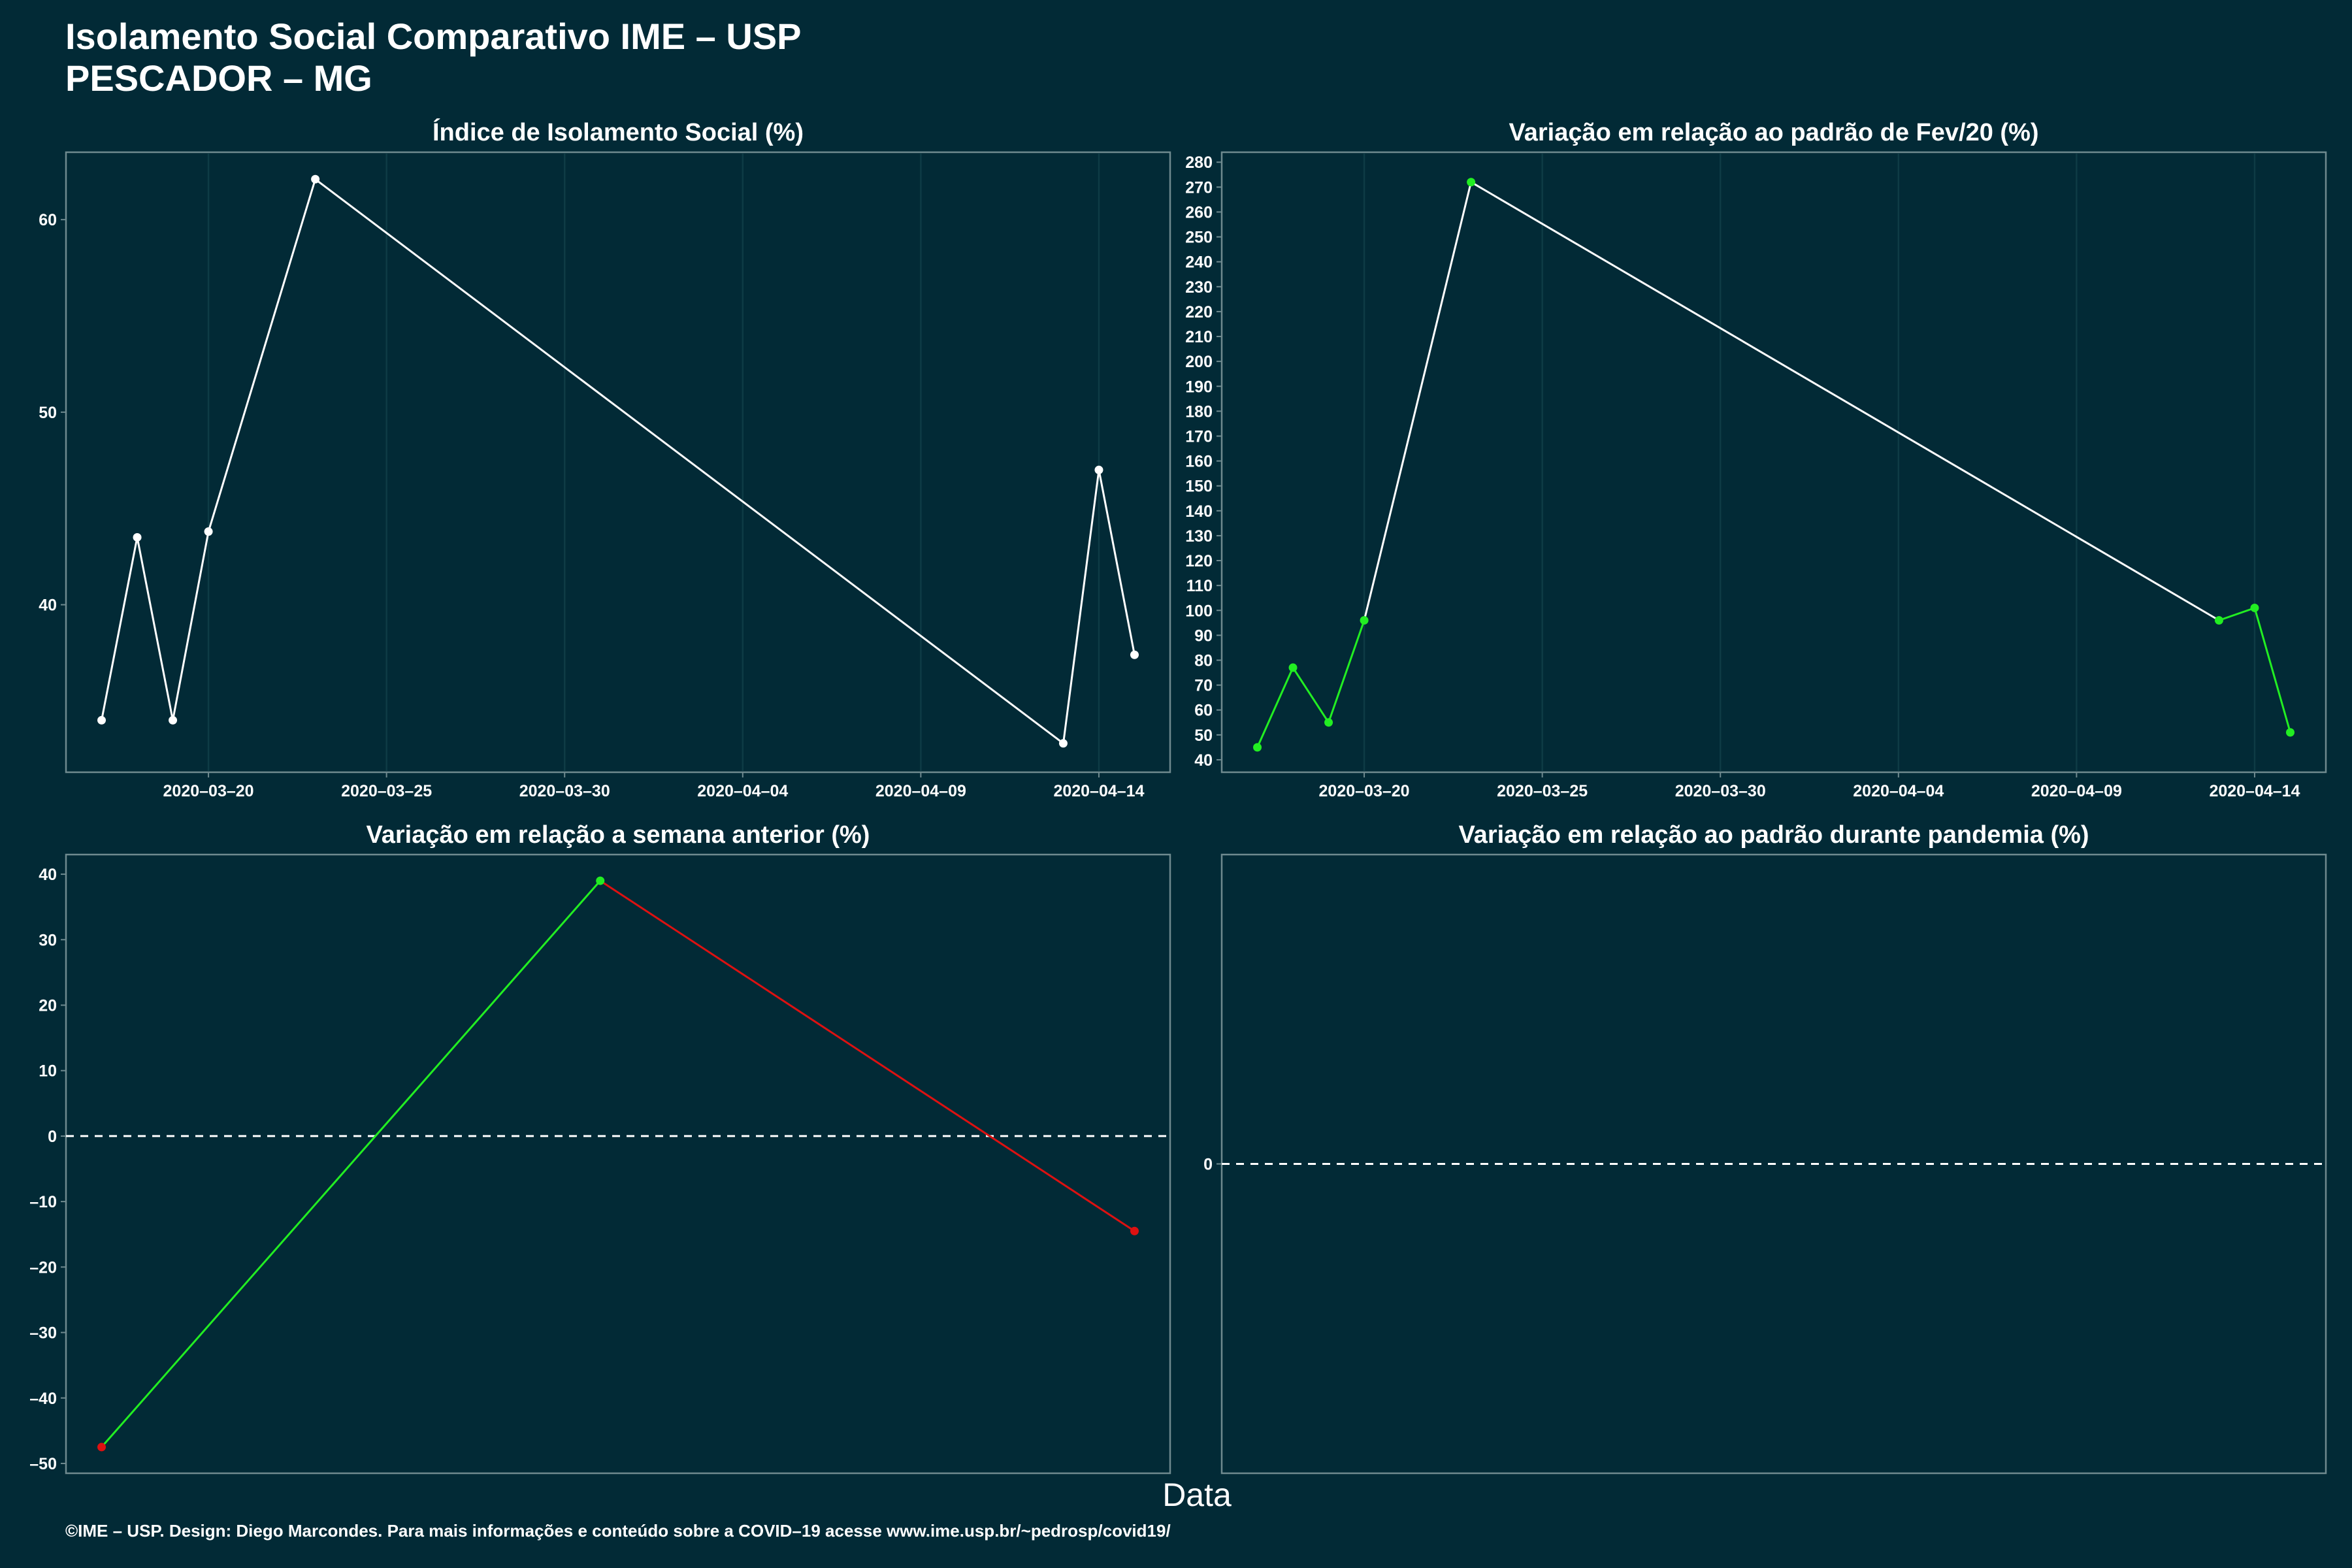  I want to click on variation-feb-x-tick-label: 2020–03–20, so click(1364, 791).